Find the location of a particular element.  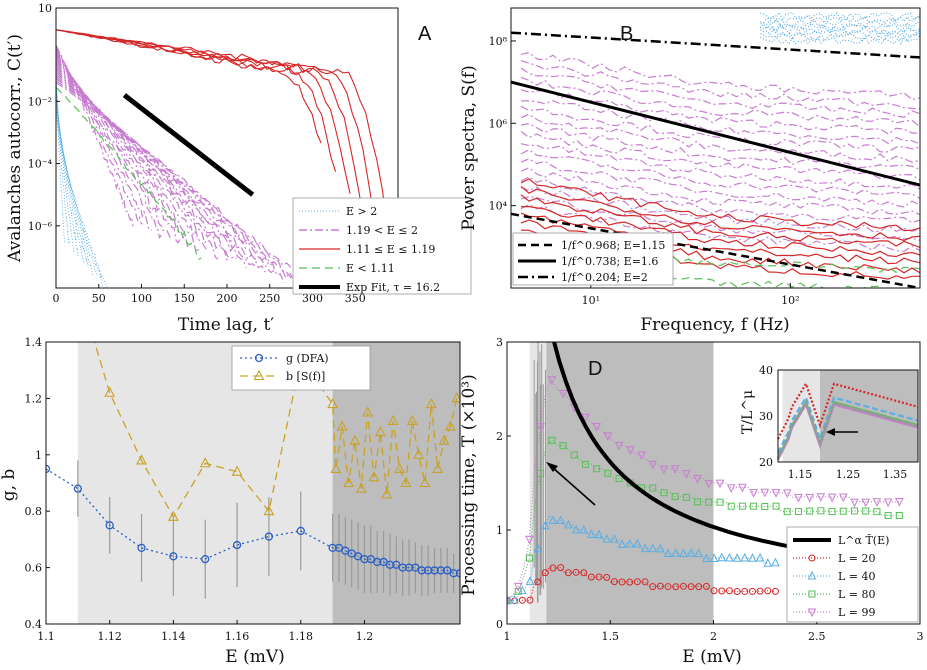

panel-a-legend-label: 1.19 < E ≤ 2 is located at coordinates (382, 230).